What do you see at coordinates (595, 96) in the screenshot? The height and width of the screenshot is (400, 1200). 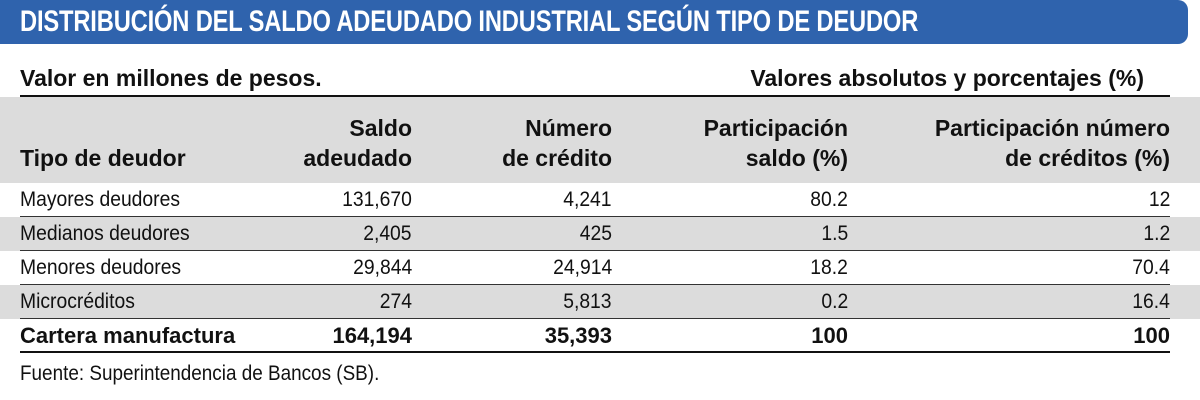 I see `subtitle-divider` at bounding box center [595, 96].